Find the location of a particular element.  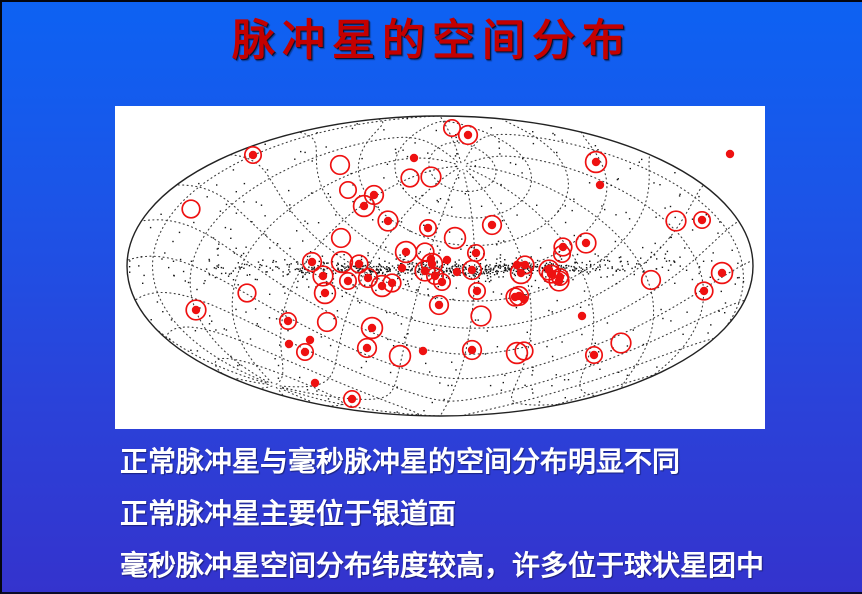

bullet-line-3: 毫秒脉冲星空间分布纬度较高，许多位于球状星团中 is located at coordinates (442, 566).